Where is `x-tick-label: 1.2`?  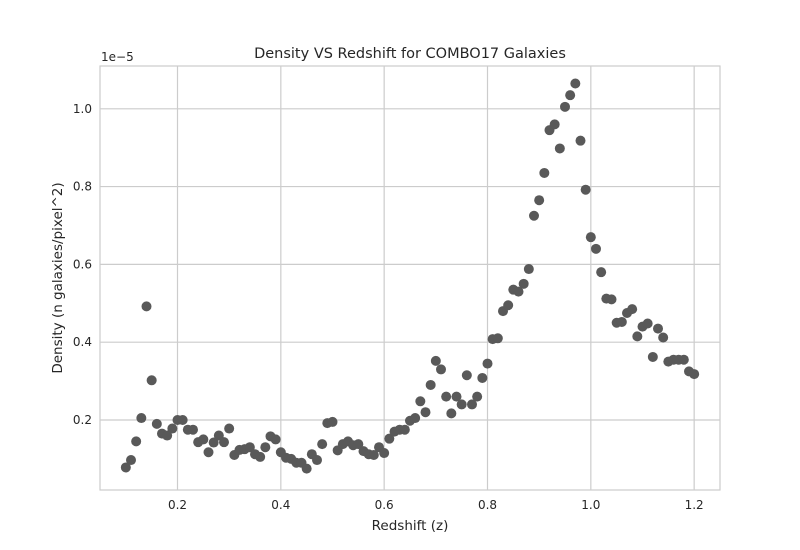 x-tick-label: 1.2 is located at coordinates (694, 505).